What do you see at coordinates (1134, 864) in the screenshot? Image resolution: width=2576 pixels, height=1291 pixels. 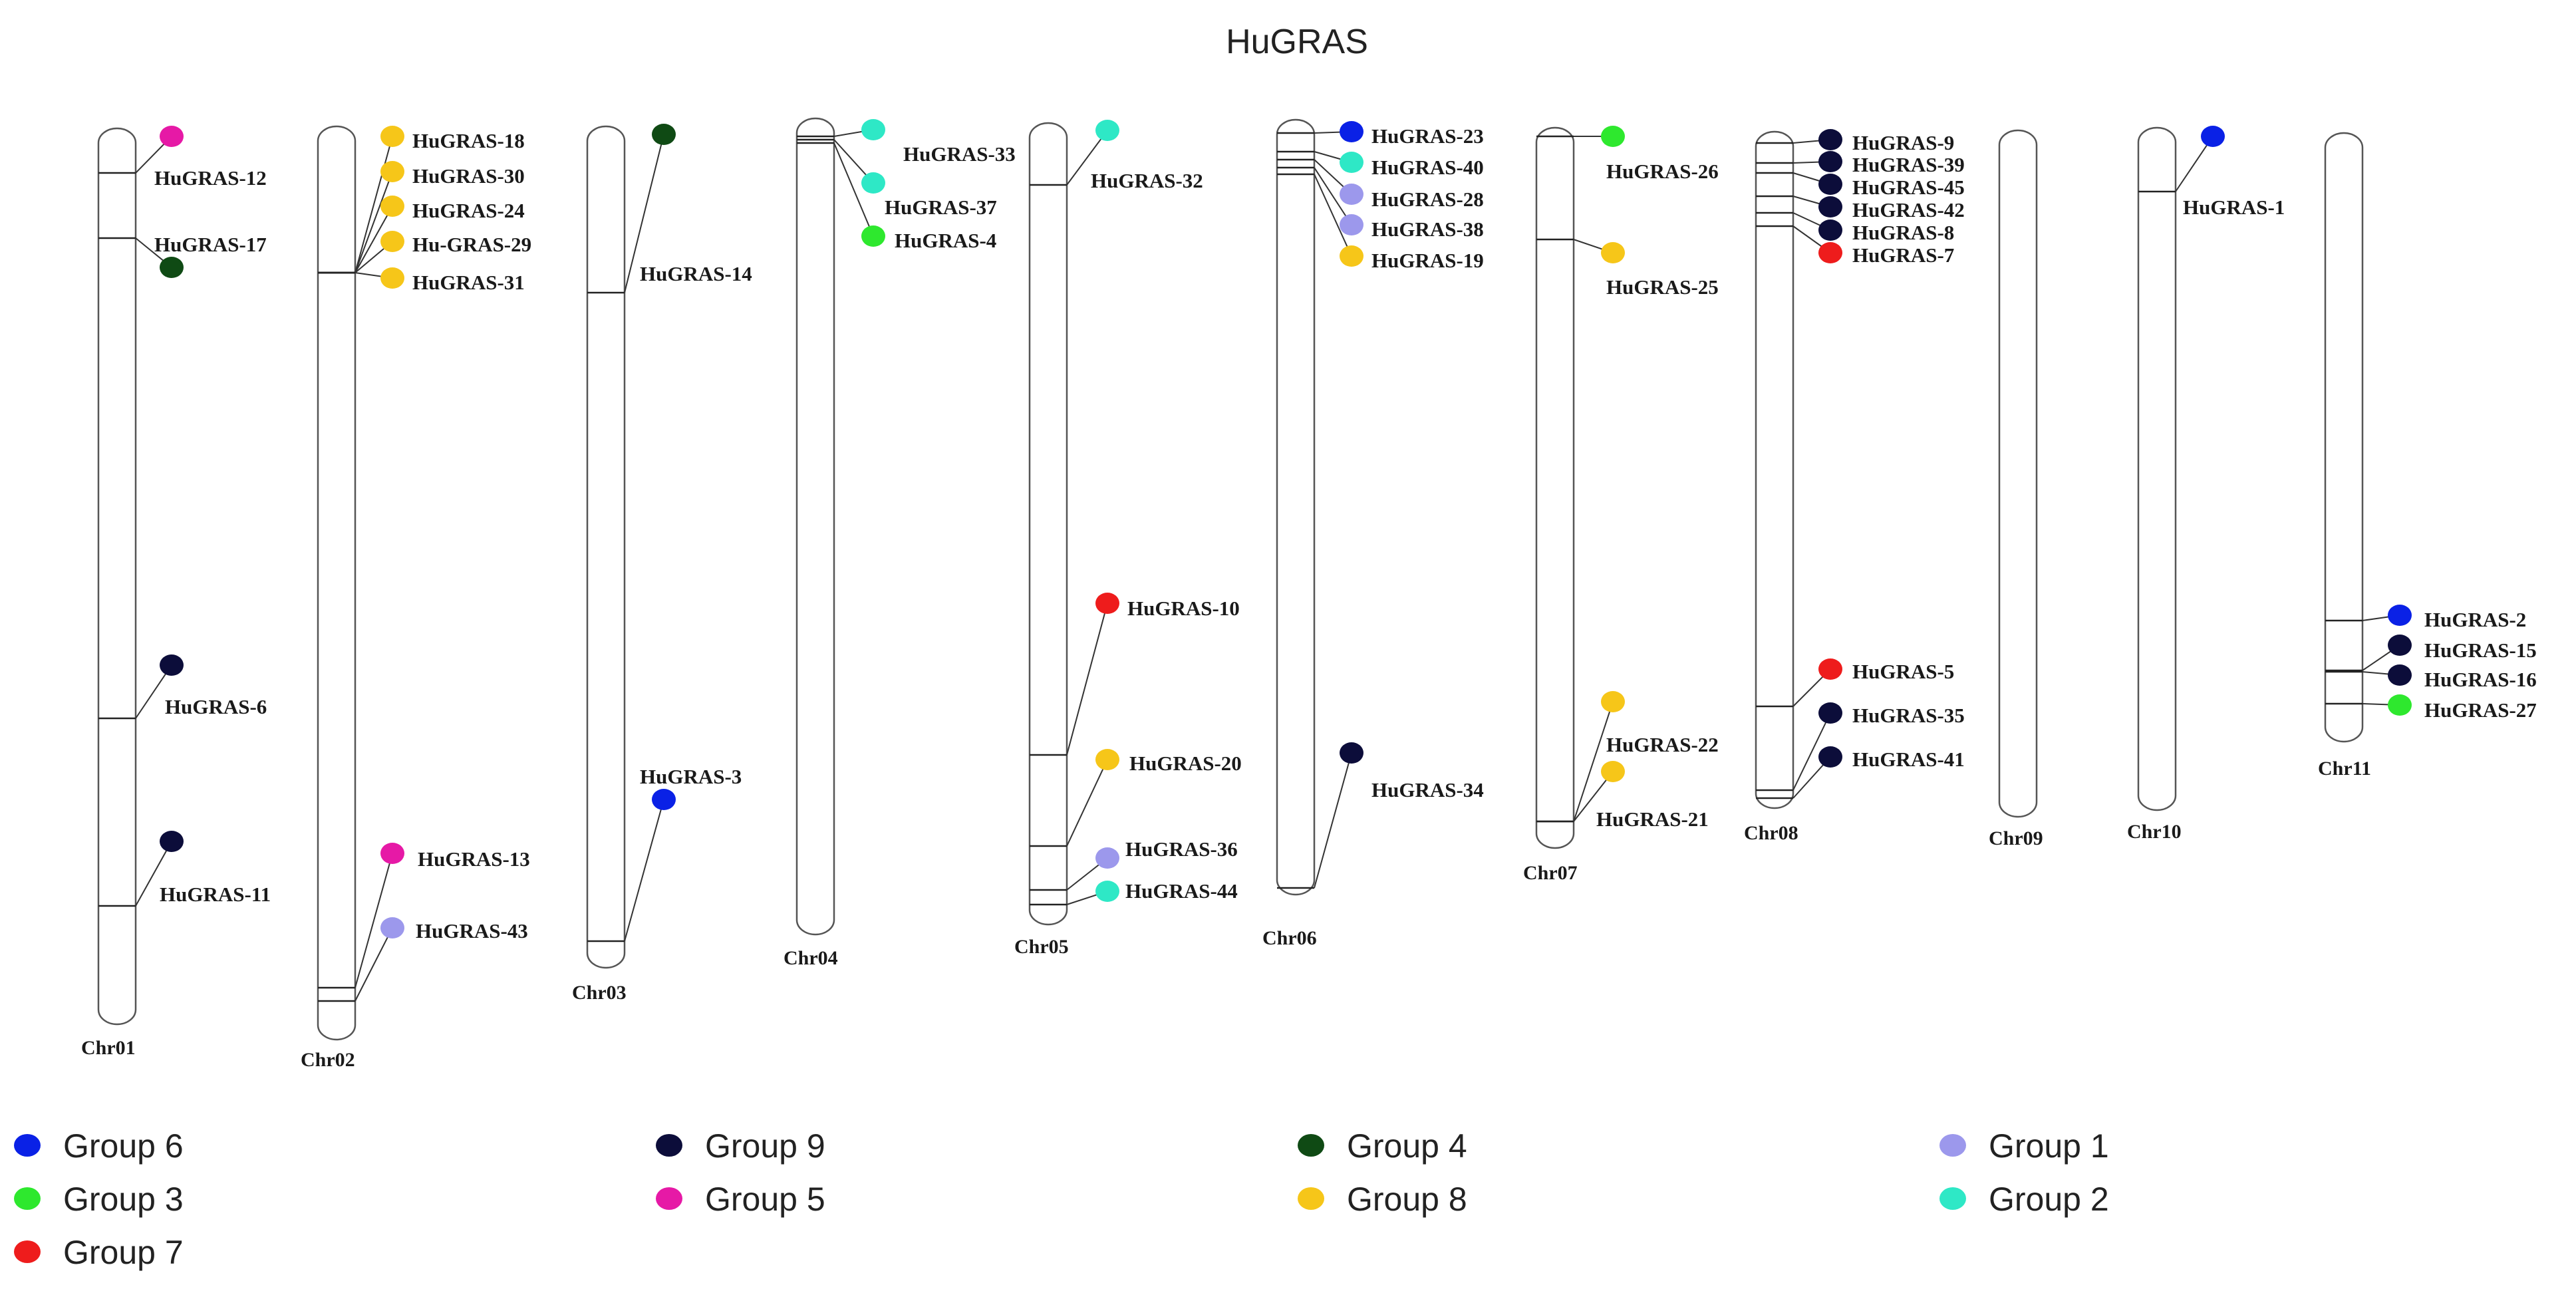 I see `gene-hugras-36: HuGRAS-36` at bounding box center [1134, 864].